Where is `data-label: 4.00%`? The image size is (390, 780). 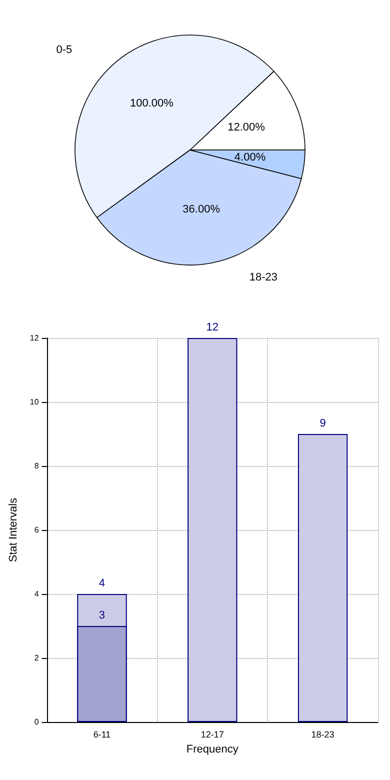 data-label: 4.00% is located at coordinates (250, 158).